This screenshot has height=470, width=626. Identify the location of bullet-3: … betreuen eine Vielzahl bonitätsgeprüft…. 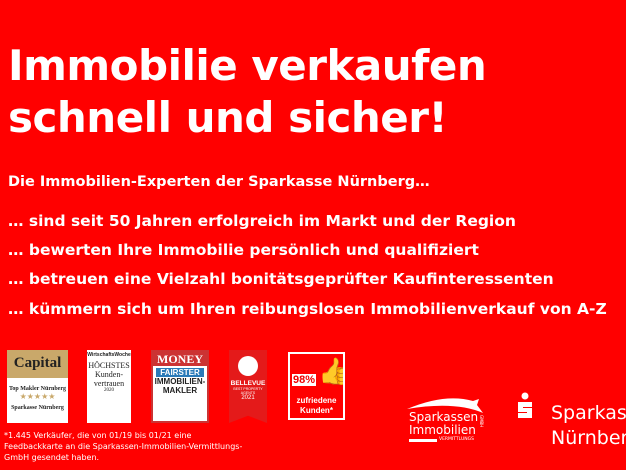
(281, 279).